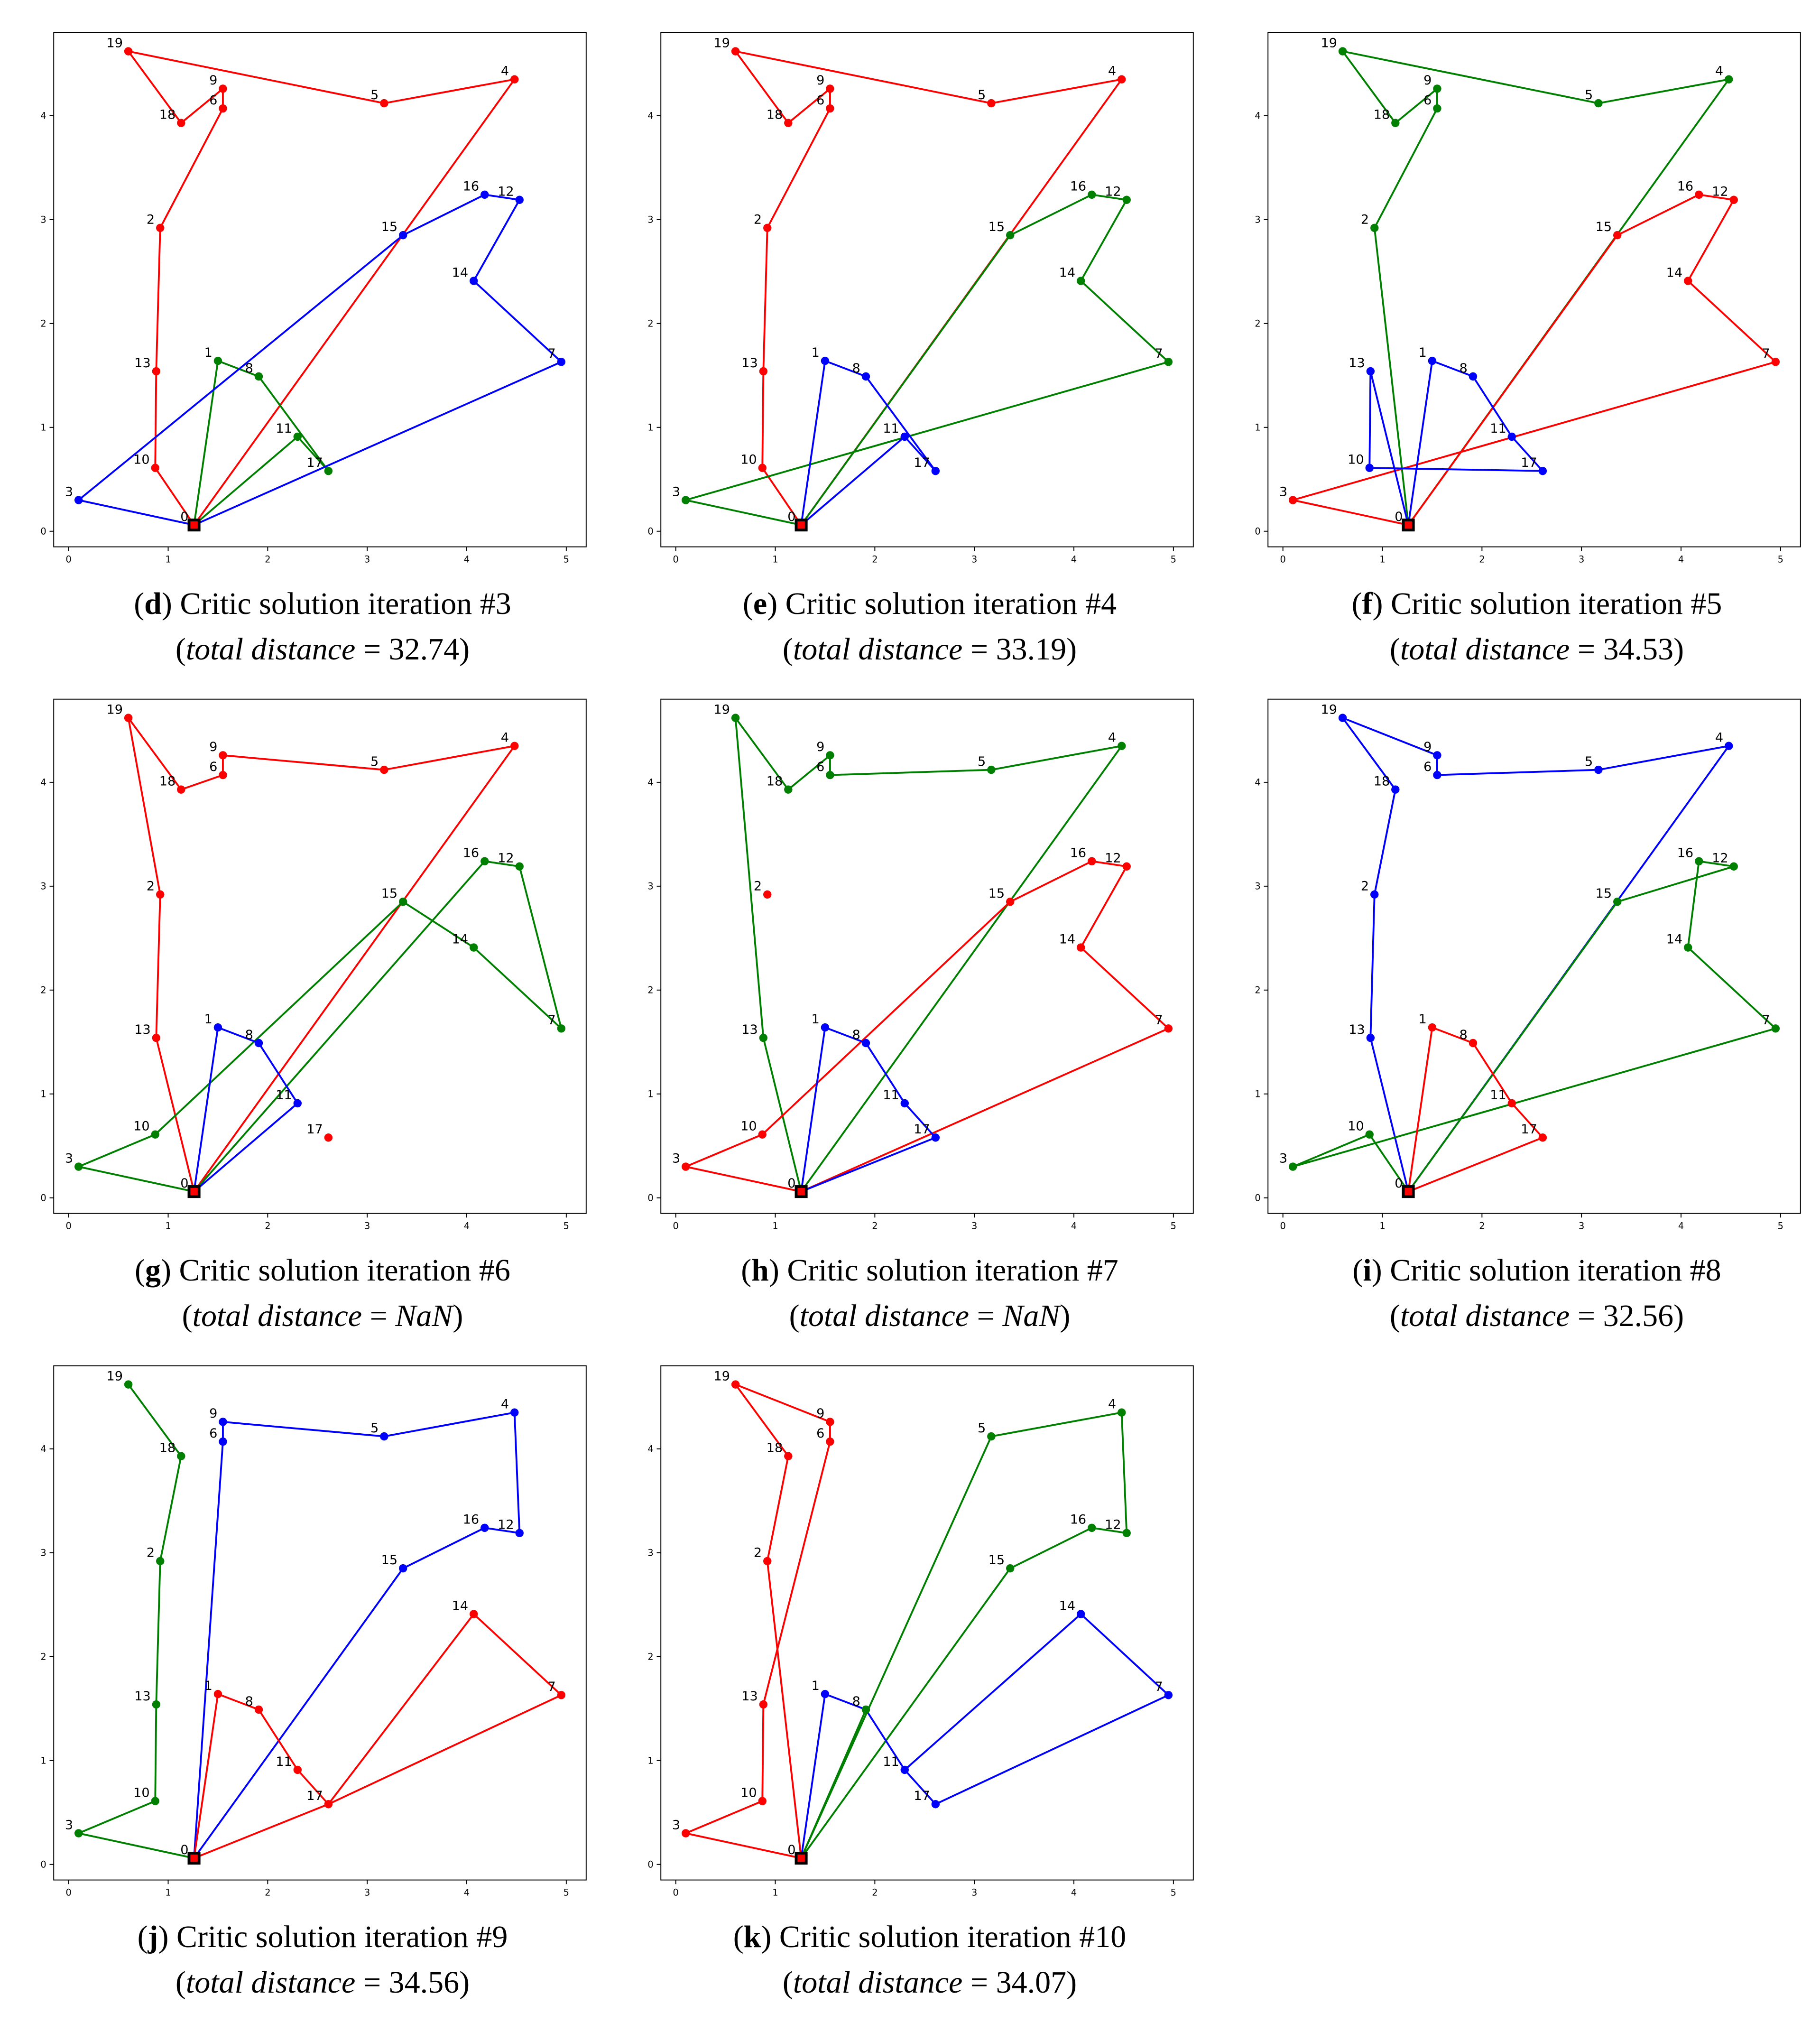  Describe the element at coordinates (424, 1983) in the screenshot. I see `distance-value: 34.56` at that location.